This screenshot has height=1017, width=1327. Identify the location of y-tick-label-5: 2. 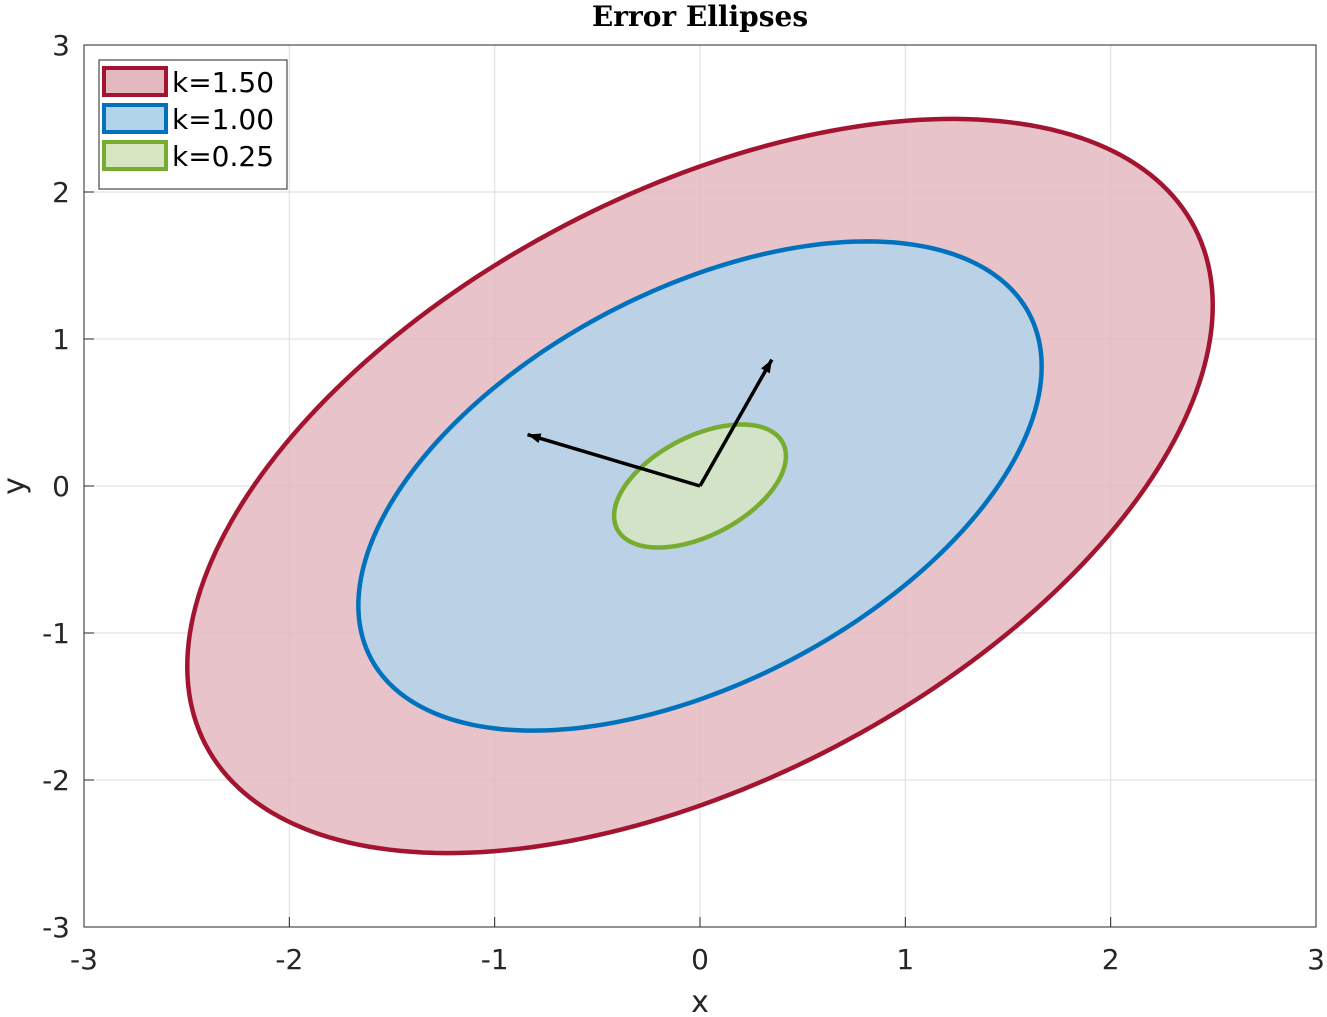
(61, 192).